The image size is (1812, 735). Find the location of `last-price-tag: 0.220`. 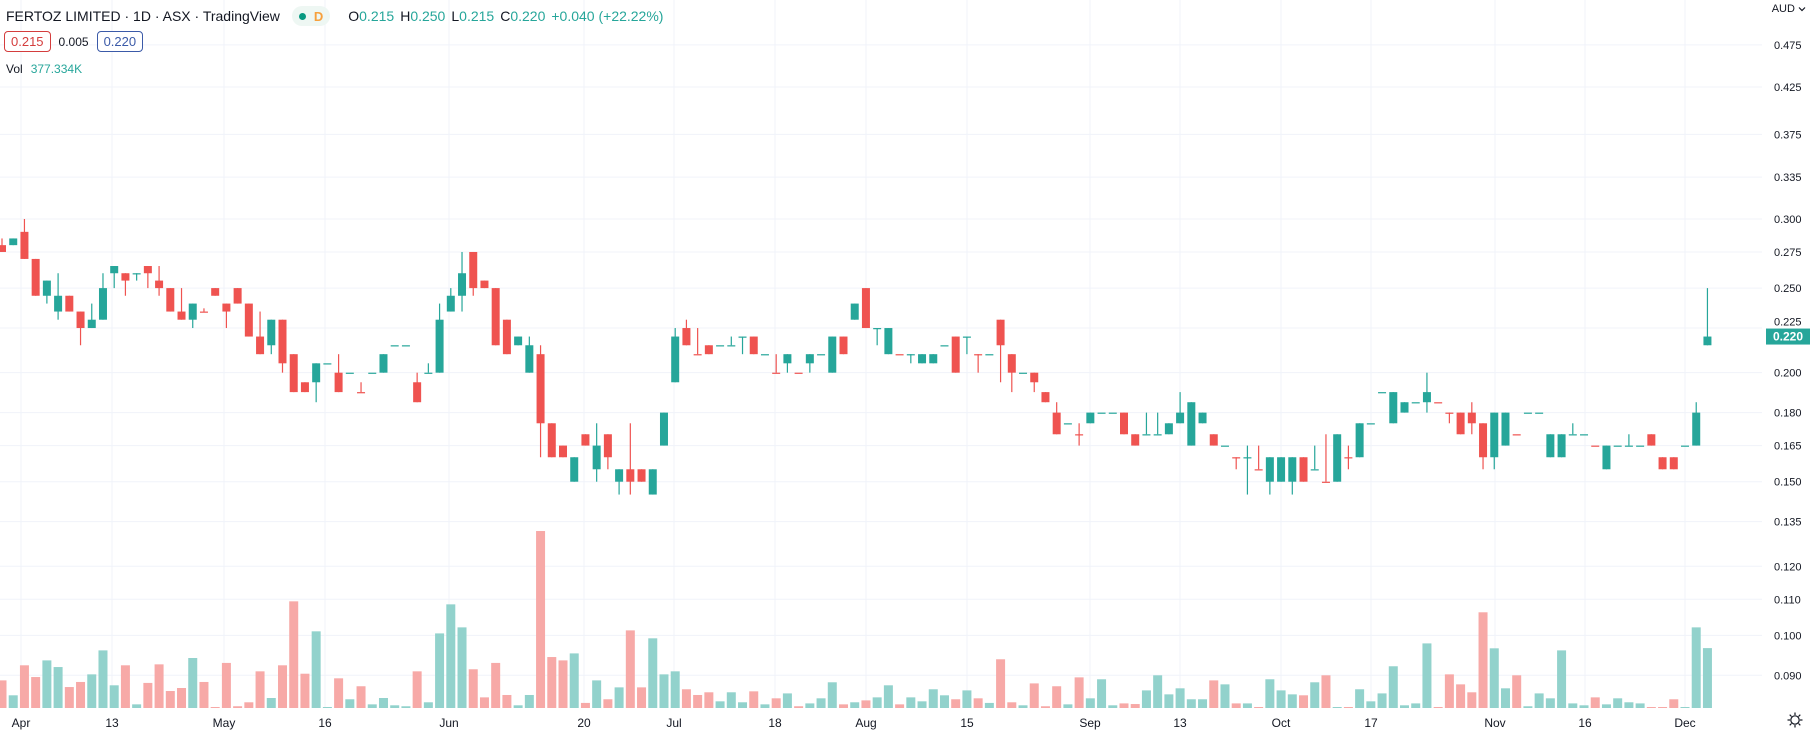

last-price-tag: 0.220 is located at coordinates (1788, 336).